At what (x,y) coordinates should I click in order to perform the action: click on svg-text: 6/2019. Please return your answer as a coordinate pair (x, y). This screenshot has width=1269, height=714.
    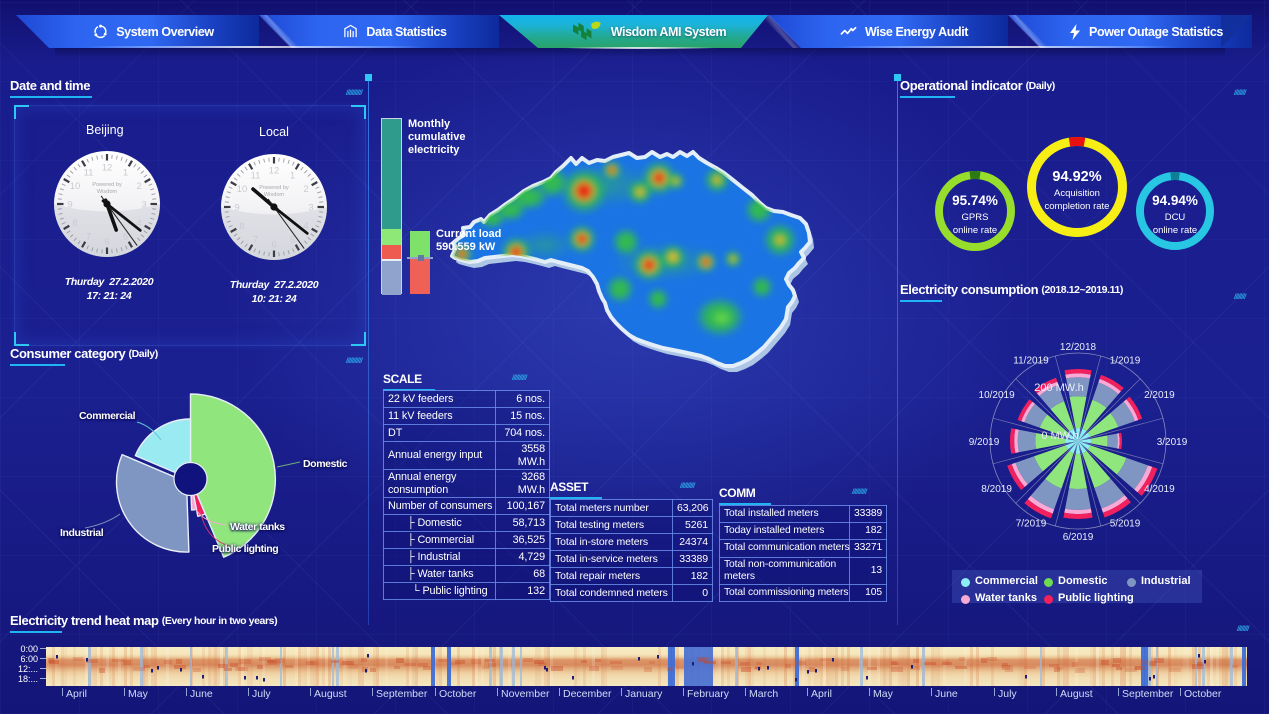
    Looking at the image, I should click on (1078, 537).